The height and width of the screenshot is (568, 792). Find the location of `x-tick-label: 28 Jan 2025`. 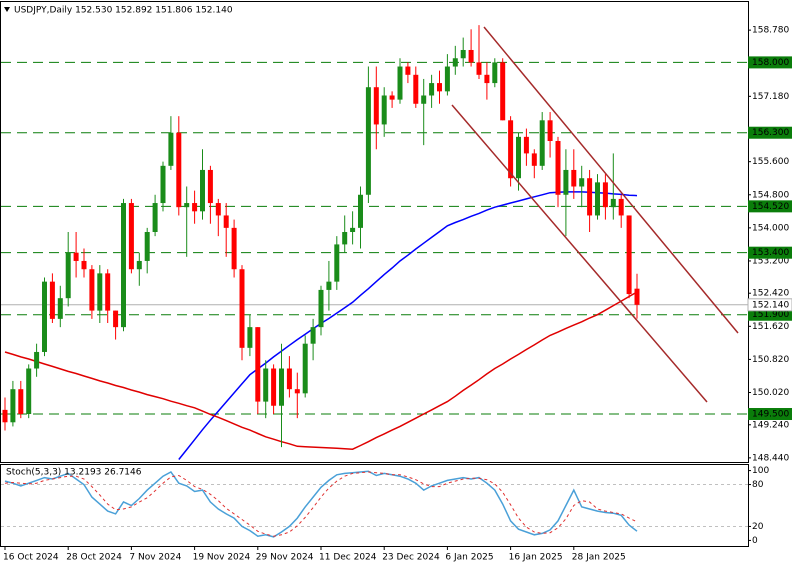

x-tick-label: 28 Jan 2025 is located at coordinates (599, 558).